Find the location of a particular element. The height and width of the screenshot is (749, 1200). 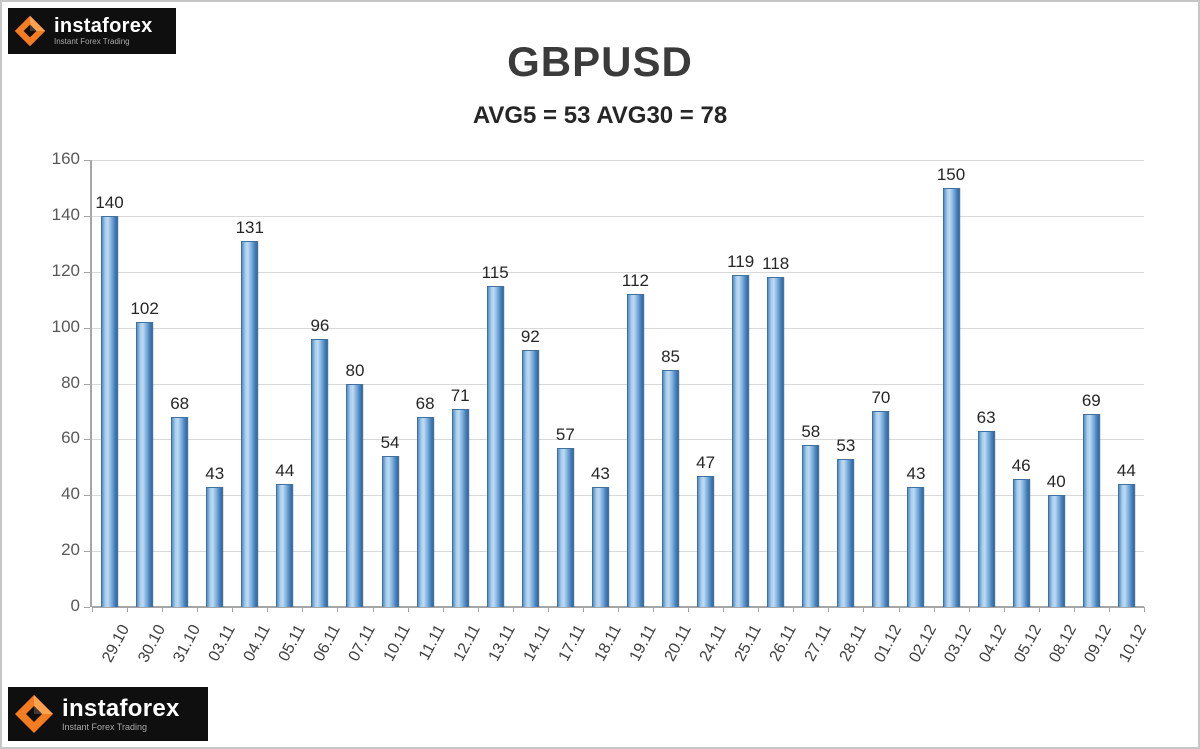

x-label-cell: 06.11 is located at coordinates (322, 655).